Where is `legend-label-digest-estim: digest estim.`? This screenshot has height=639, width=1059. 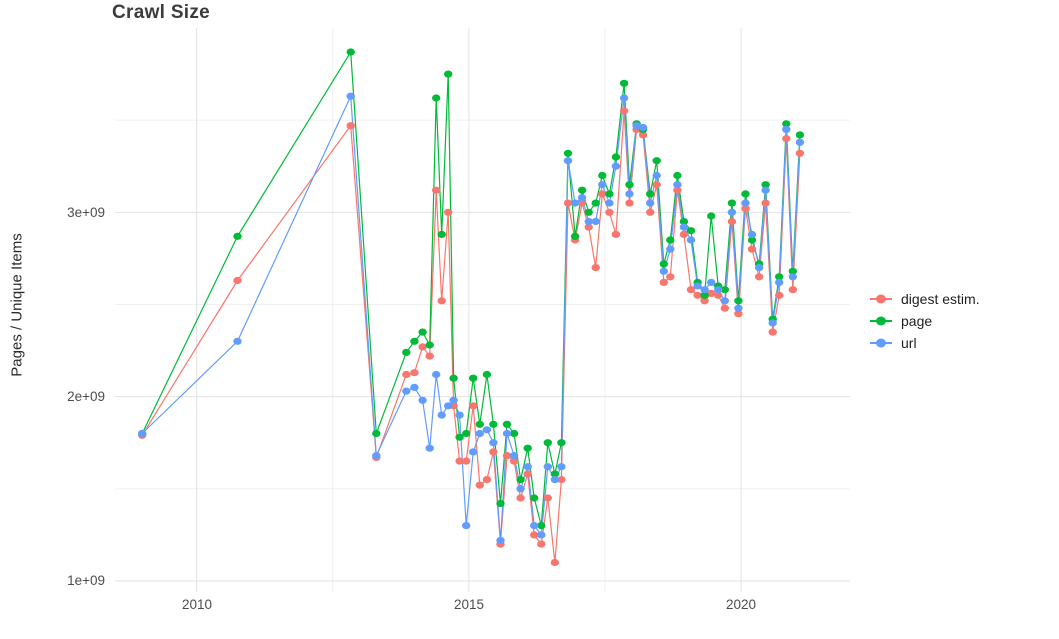 legend-label-digest-estim: digest estim. is located at coordinates (940, 299).